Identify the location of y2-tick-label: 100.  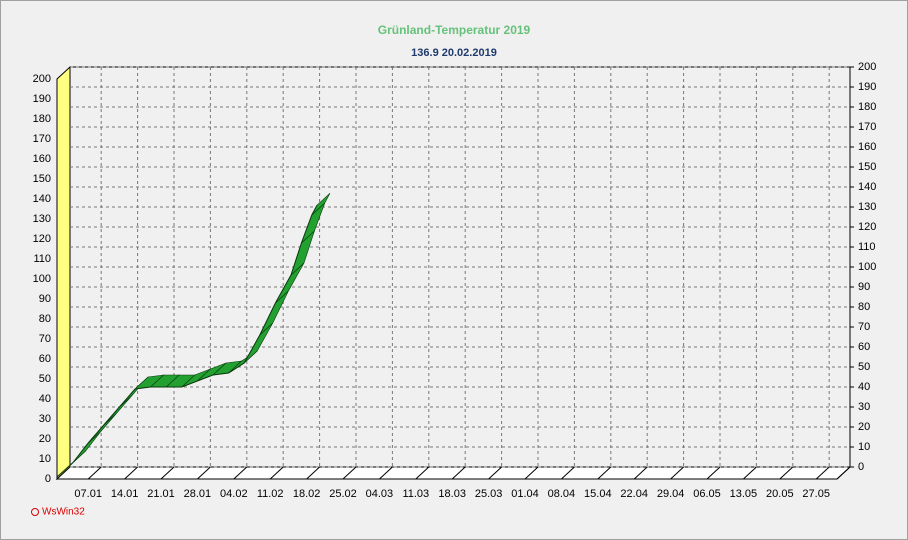
(867, 267).